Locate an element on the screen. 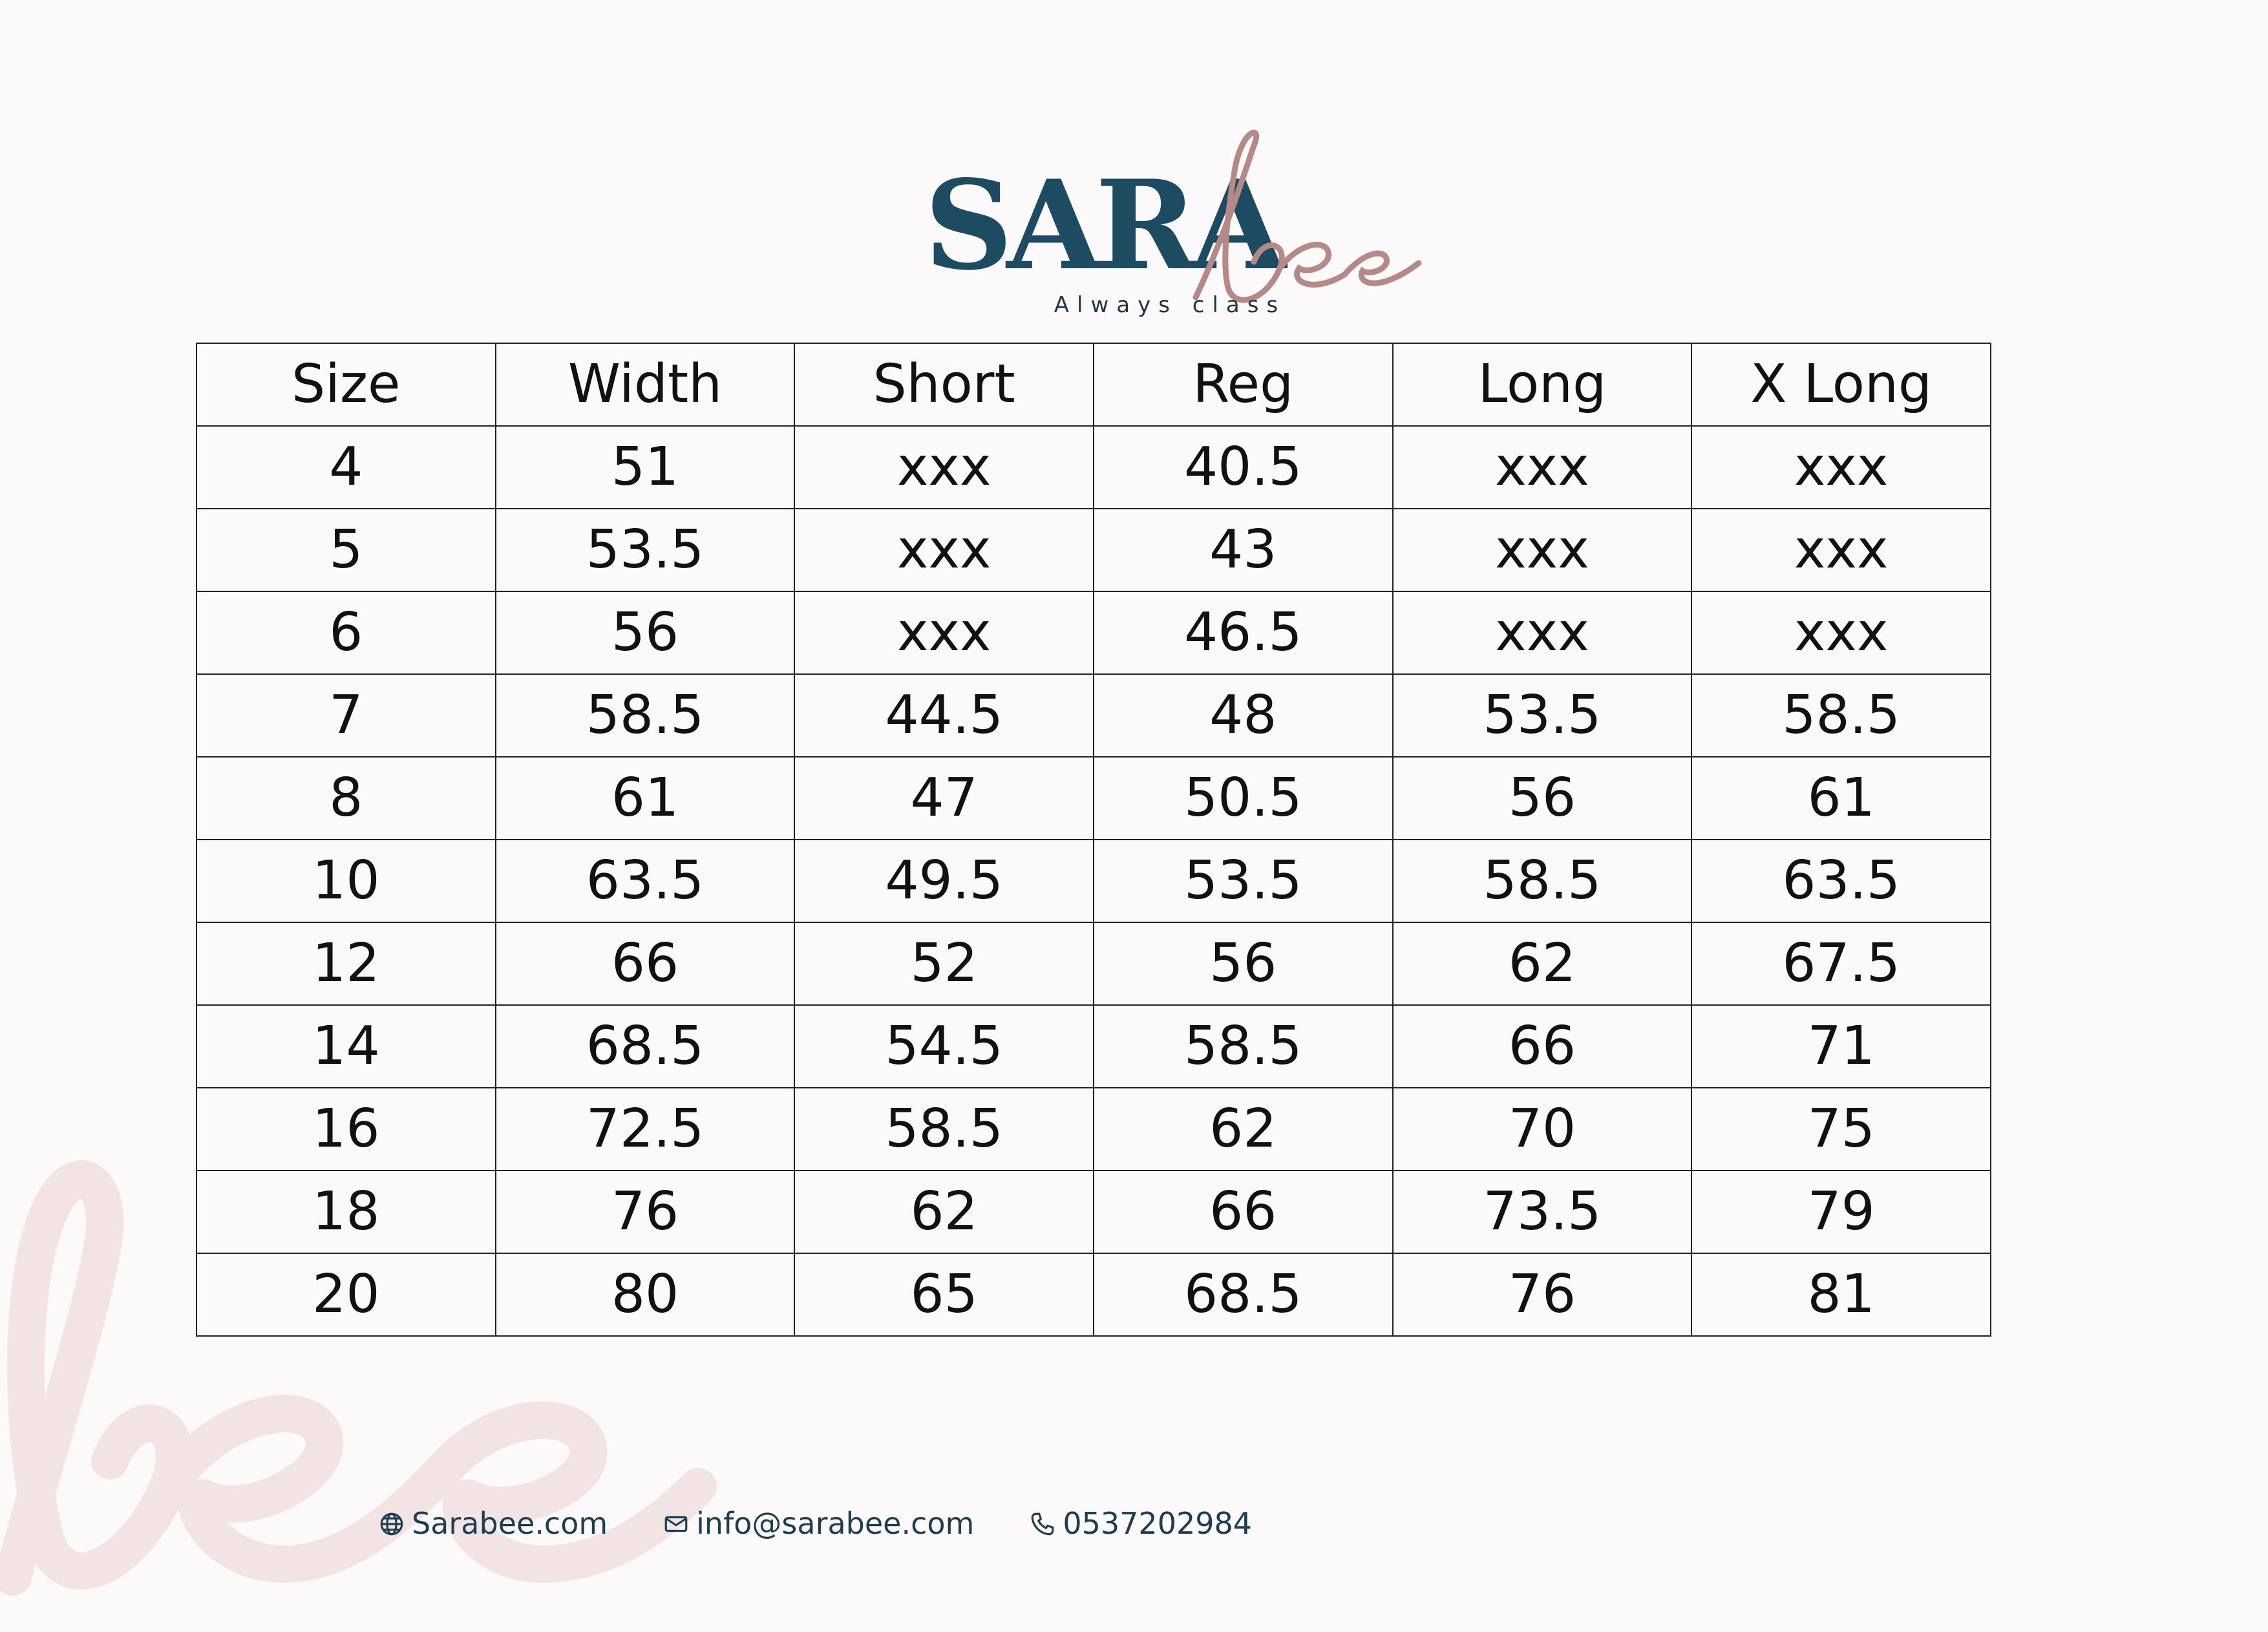 The image size is (2268, 1632). table-cell: 73.5 is located at coordinates (1542, 1212).